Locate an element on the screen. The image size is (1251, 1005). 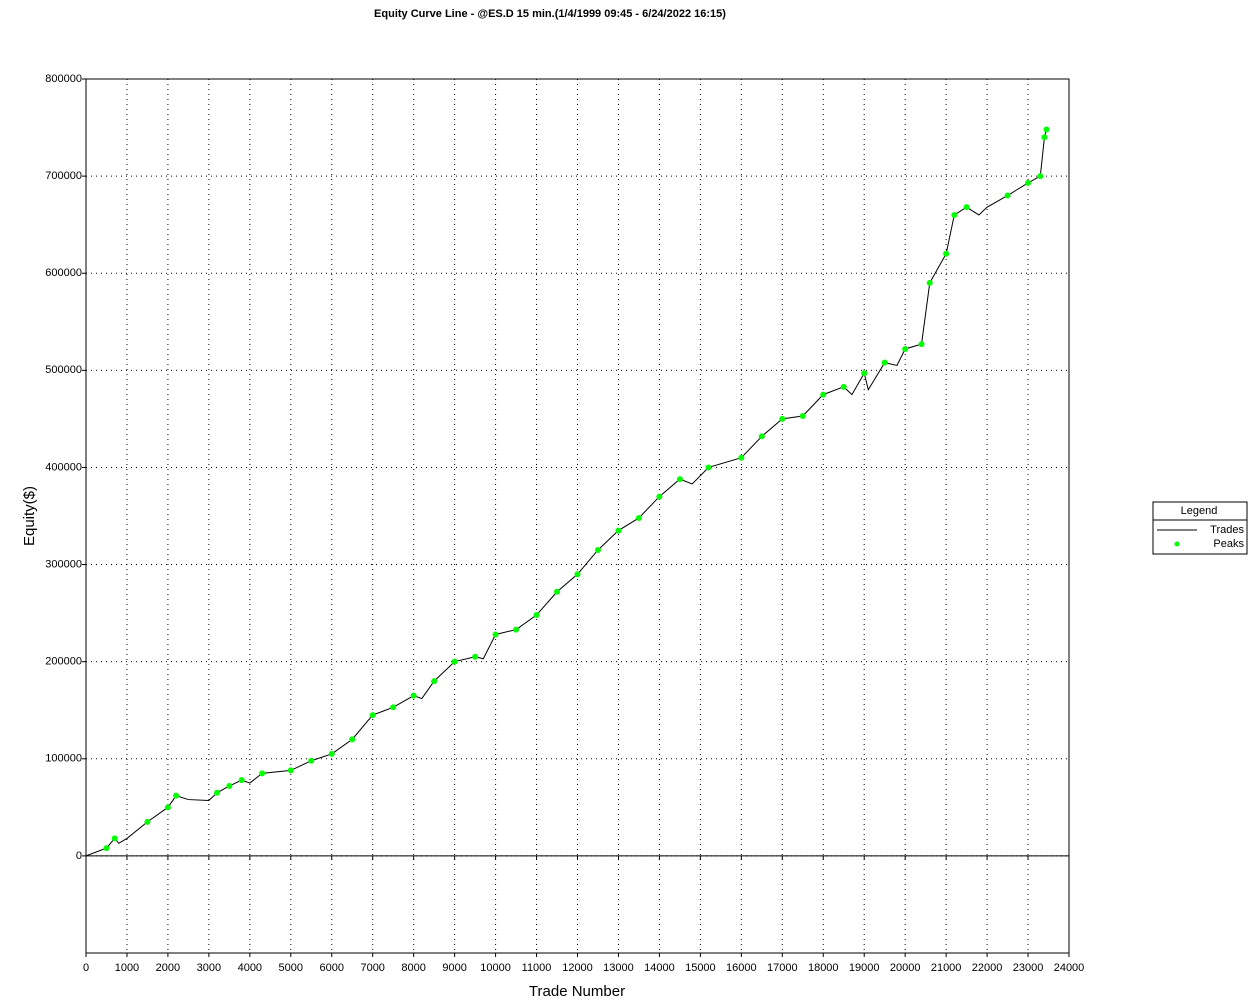
x-tick-label: 3000 is located at coordinates (209, 968).